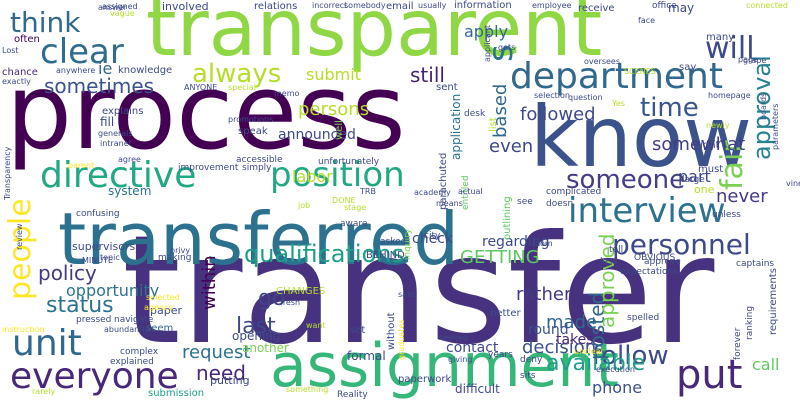 This screenshot has width=800, height=400. I want to click on word: assigned, so click(120, 6).